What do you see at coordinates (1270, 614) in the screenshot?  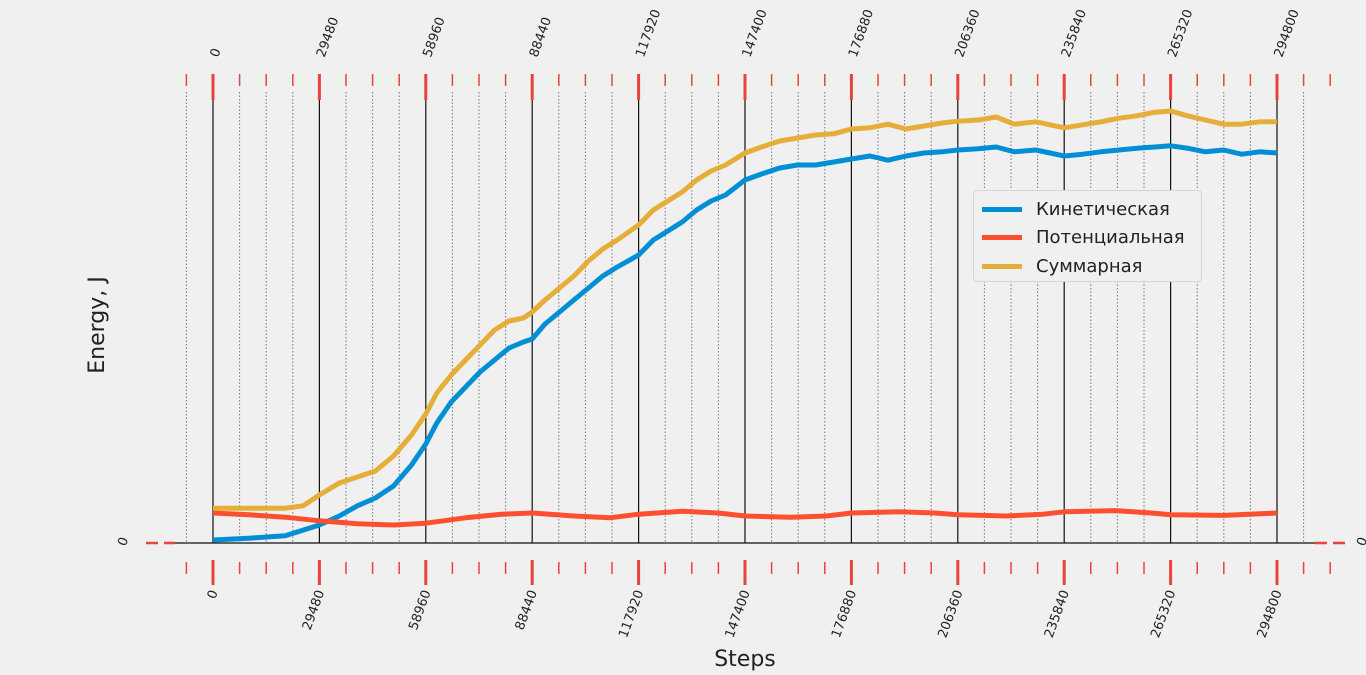 I see `x-tick-label-bottom: 294800` at bounding box center [1270, 614].